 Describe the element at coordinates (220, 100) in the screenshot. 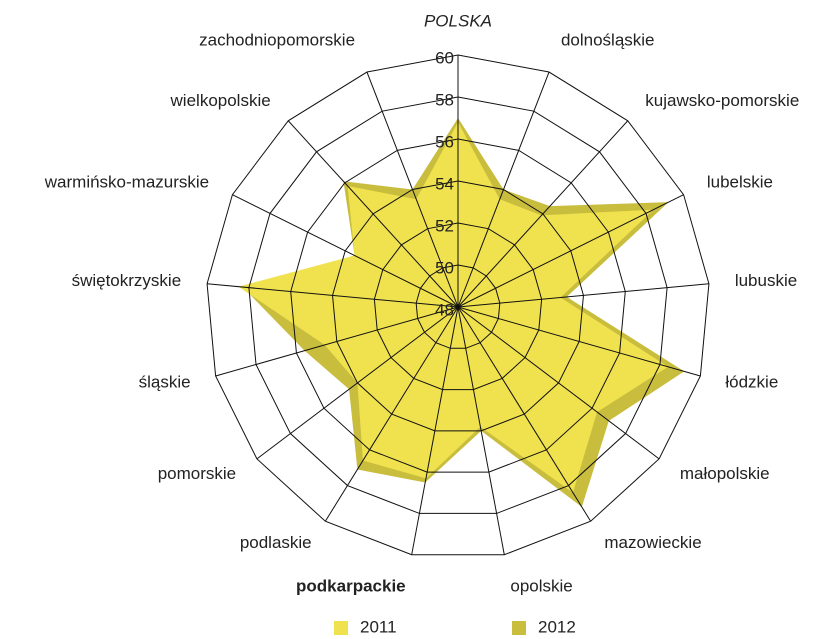

I see `category-label: wielkopolskie` at that location.